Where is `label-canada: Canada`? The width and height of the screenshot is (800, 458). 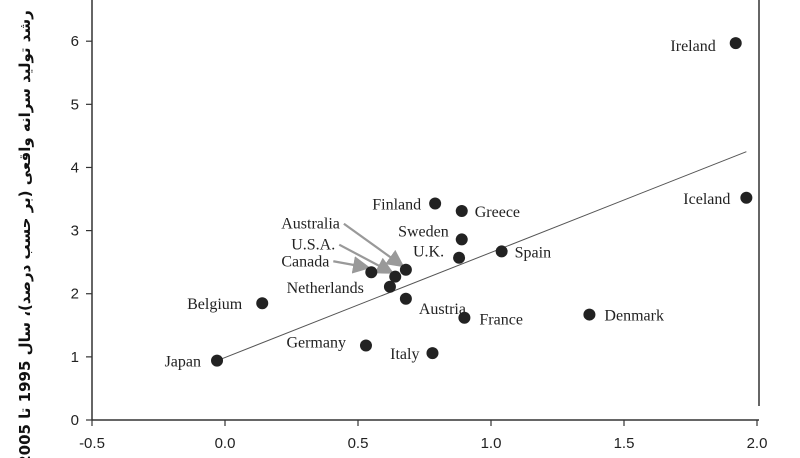 label-canada: Canada is located at coordinates (305, 261).